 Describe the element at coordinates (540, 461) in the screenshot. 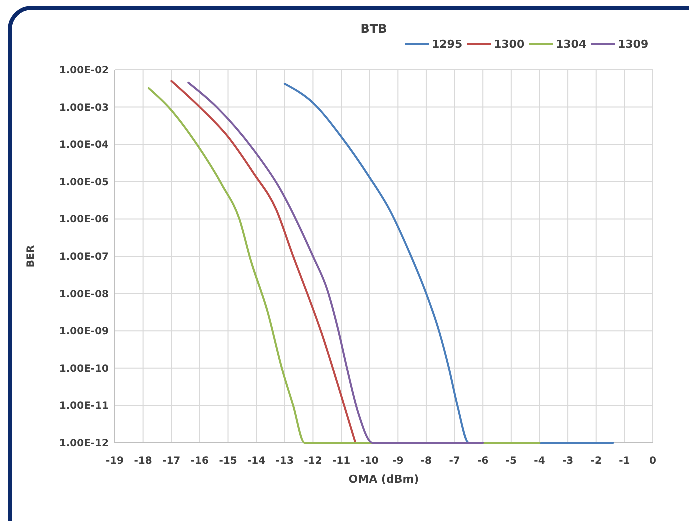

I see `x-tick-label: -4` at that location.